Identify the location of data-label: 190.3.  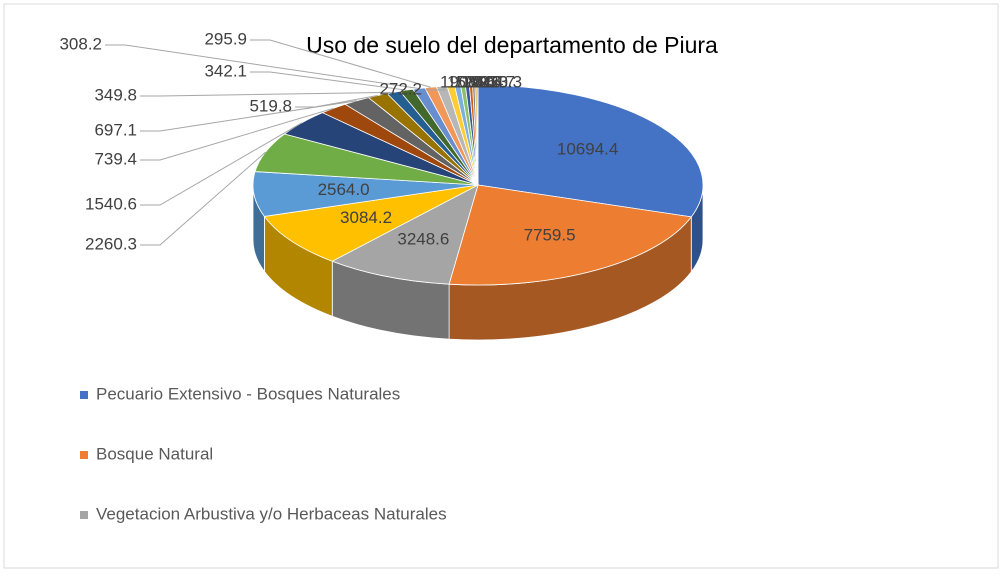
(461, 81).